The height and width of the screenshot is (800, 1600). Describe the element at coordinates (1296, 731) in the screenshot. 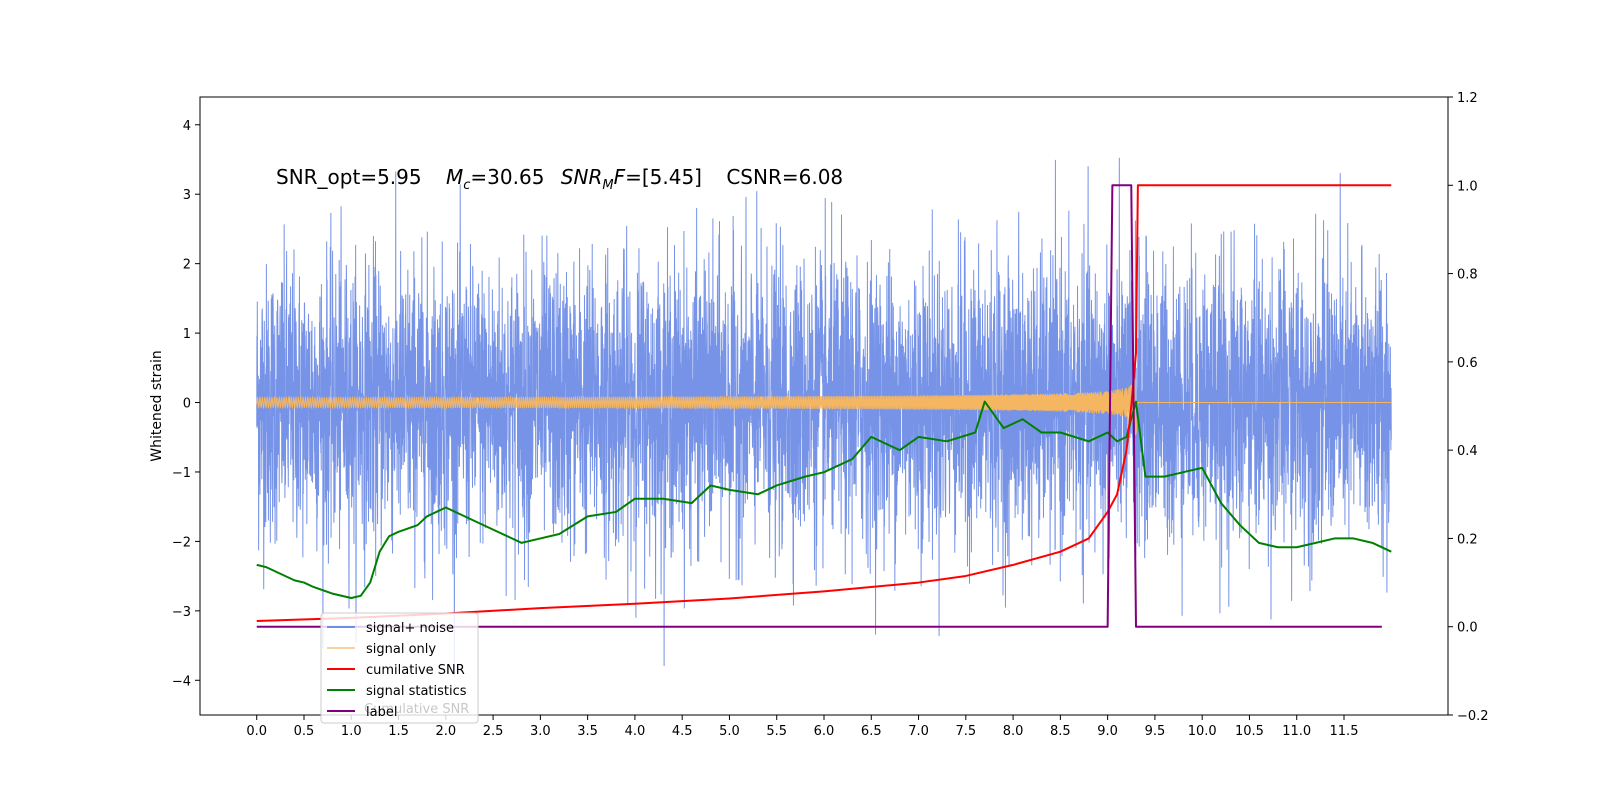

I see `x-tick-label: 11.0` at that location.